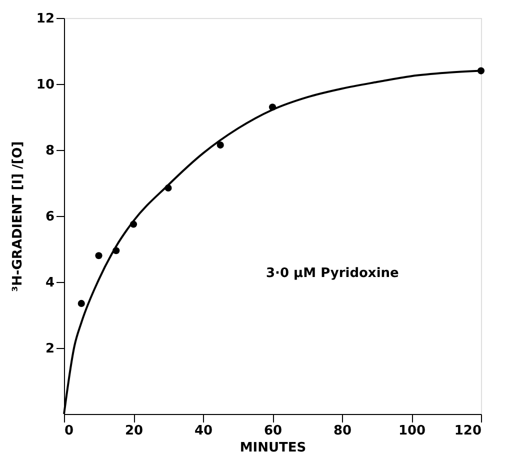  Describe the element at coordinates (203, 431) in the screenshot. I see `x-tick-label: 40` at that location.